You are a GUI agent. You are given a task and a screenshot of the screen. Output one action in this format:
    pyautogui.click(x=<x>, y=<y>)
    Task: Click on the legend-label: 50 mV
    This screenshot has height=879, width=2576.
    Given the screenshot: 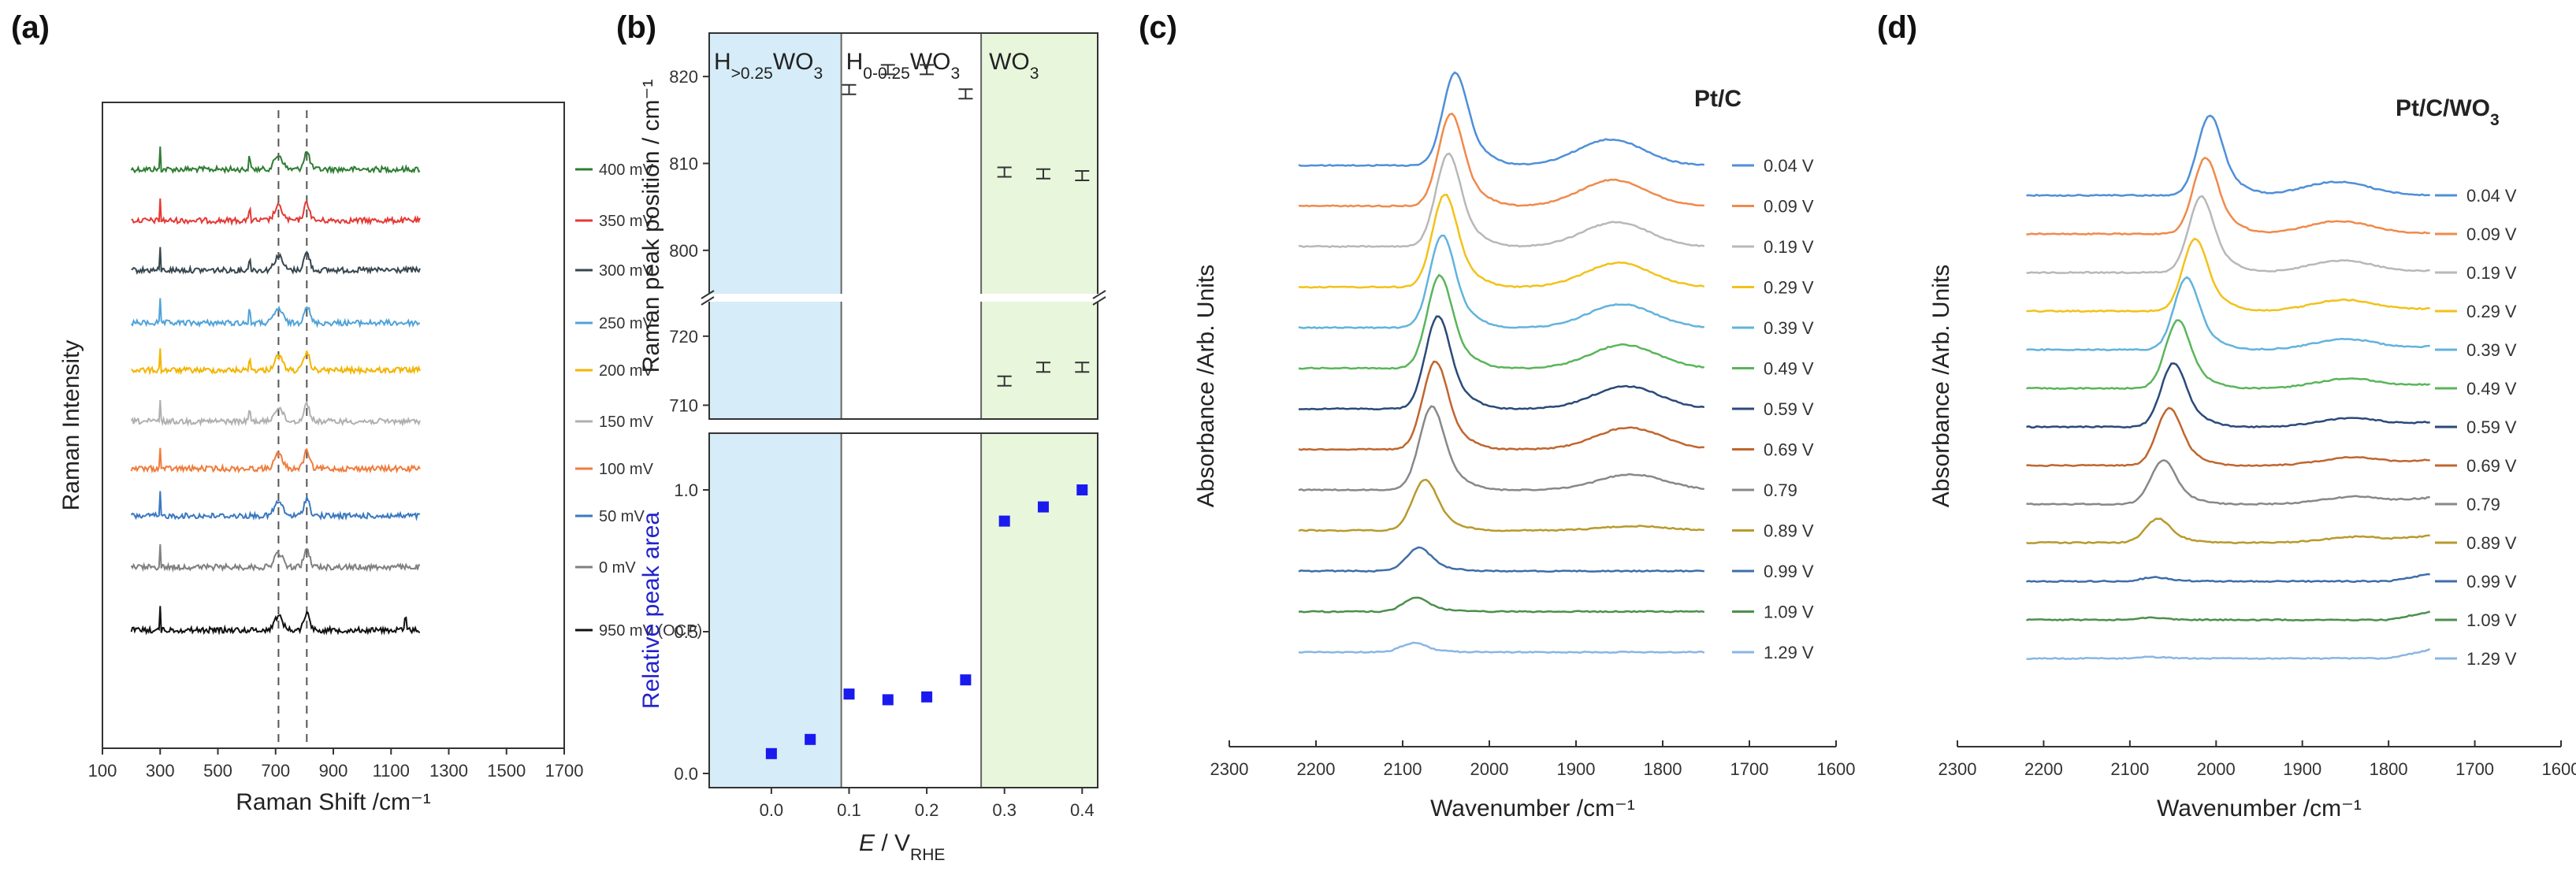 What is the action you would take?
    pyautogui.click(x=622, y=516)
    